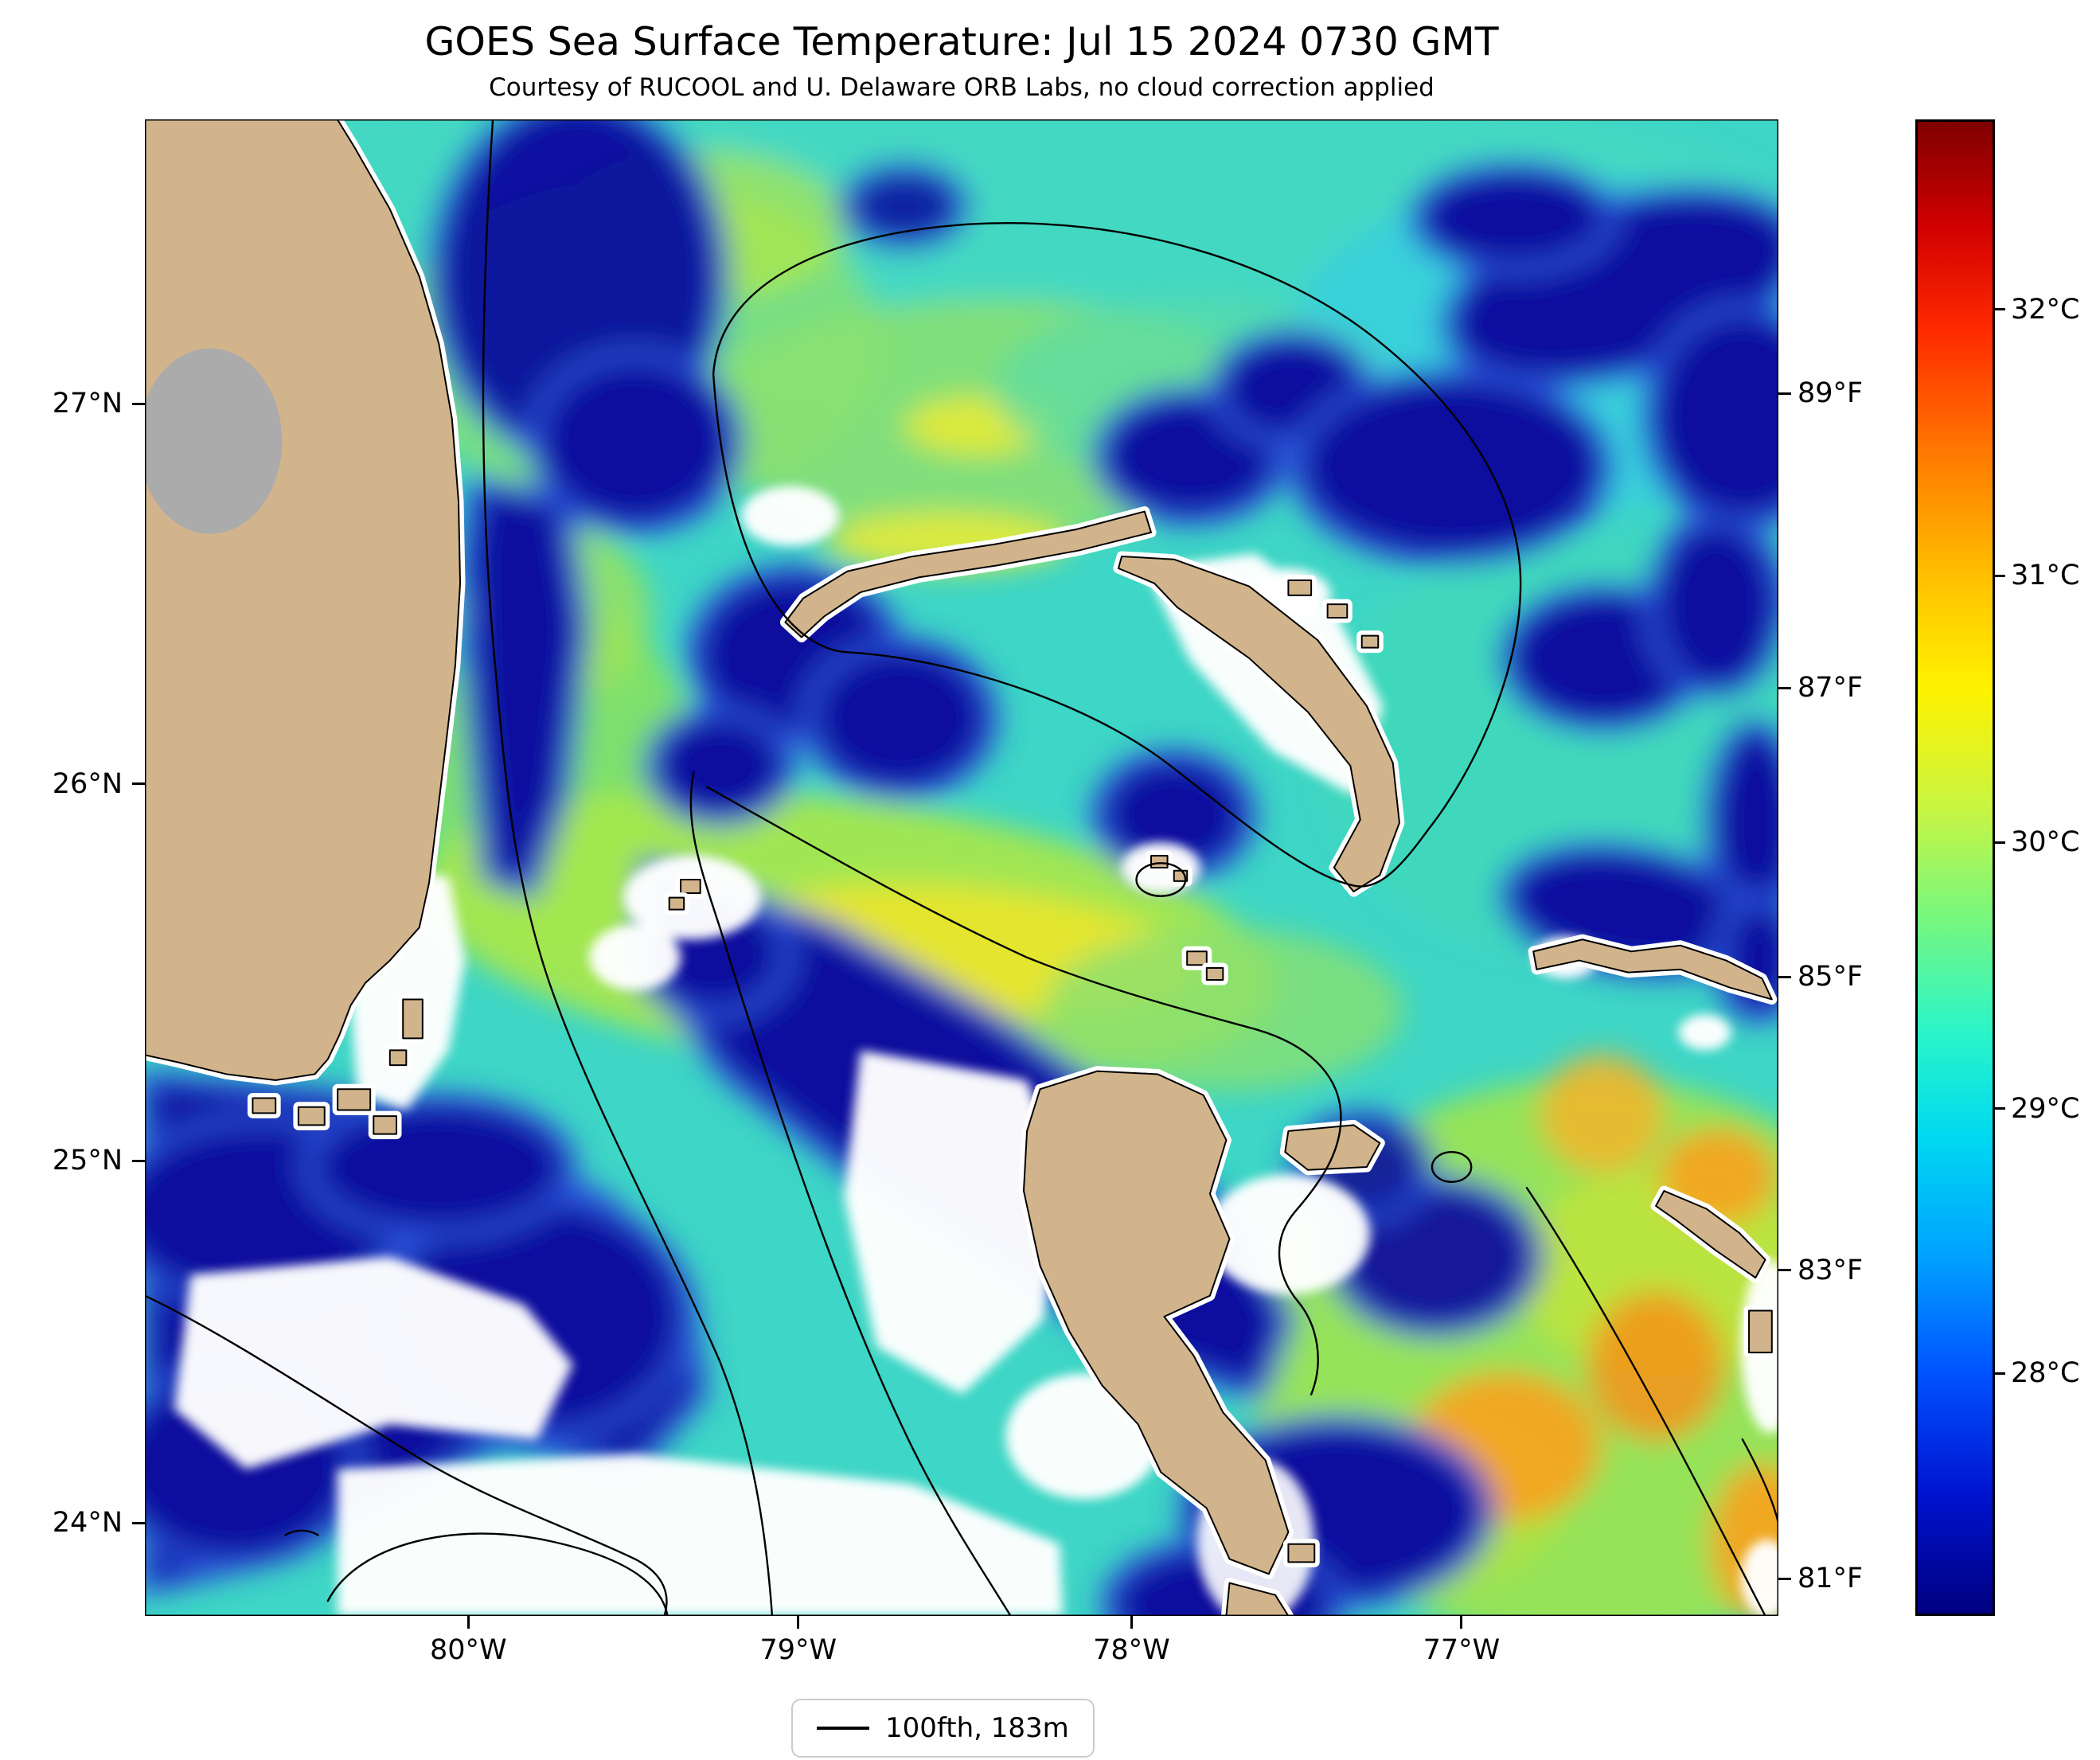 This screenshot has height=1760, width=2100. What do you see at coordinates (1830, 1579) in the screenshot?
I see `fahrenheit-tick-label: 81°F` at bounding box center [1830, 1579].